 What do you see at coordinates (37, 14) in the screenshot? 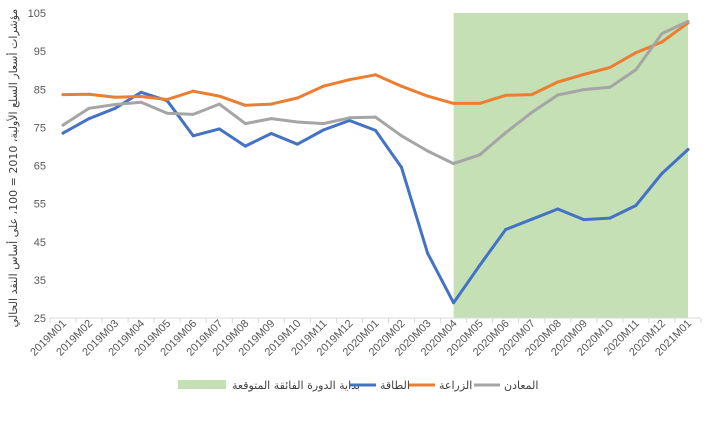
I see `y-tick-label: 105` at bounding box center [37, 14].